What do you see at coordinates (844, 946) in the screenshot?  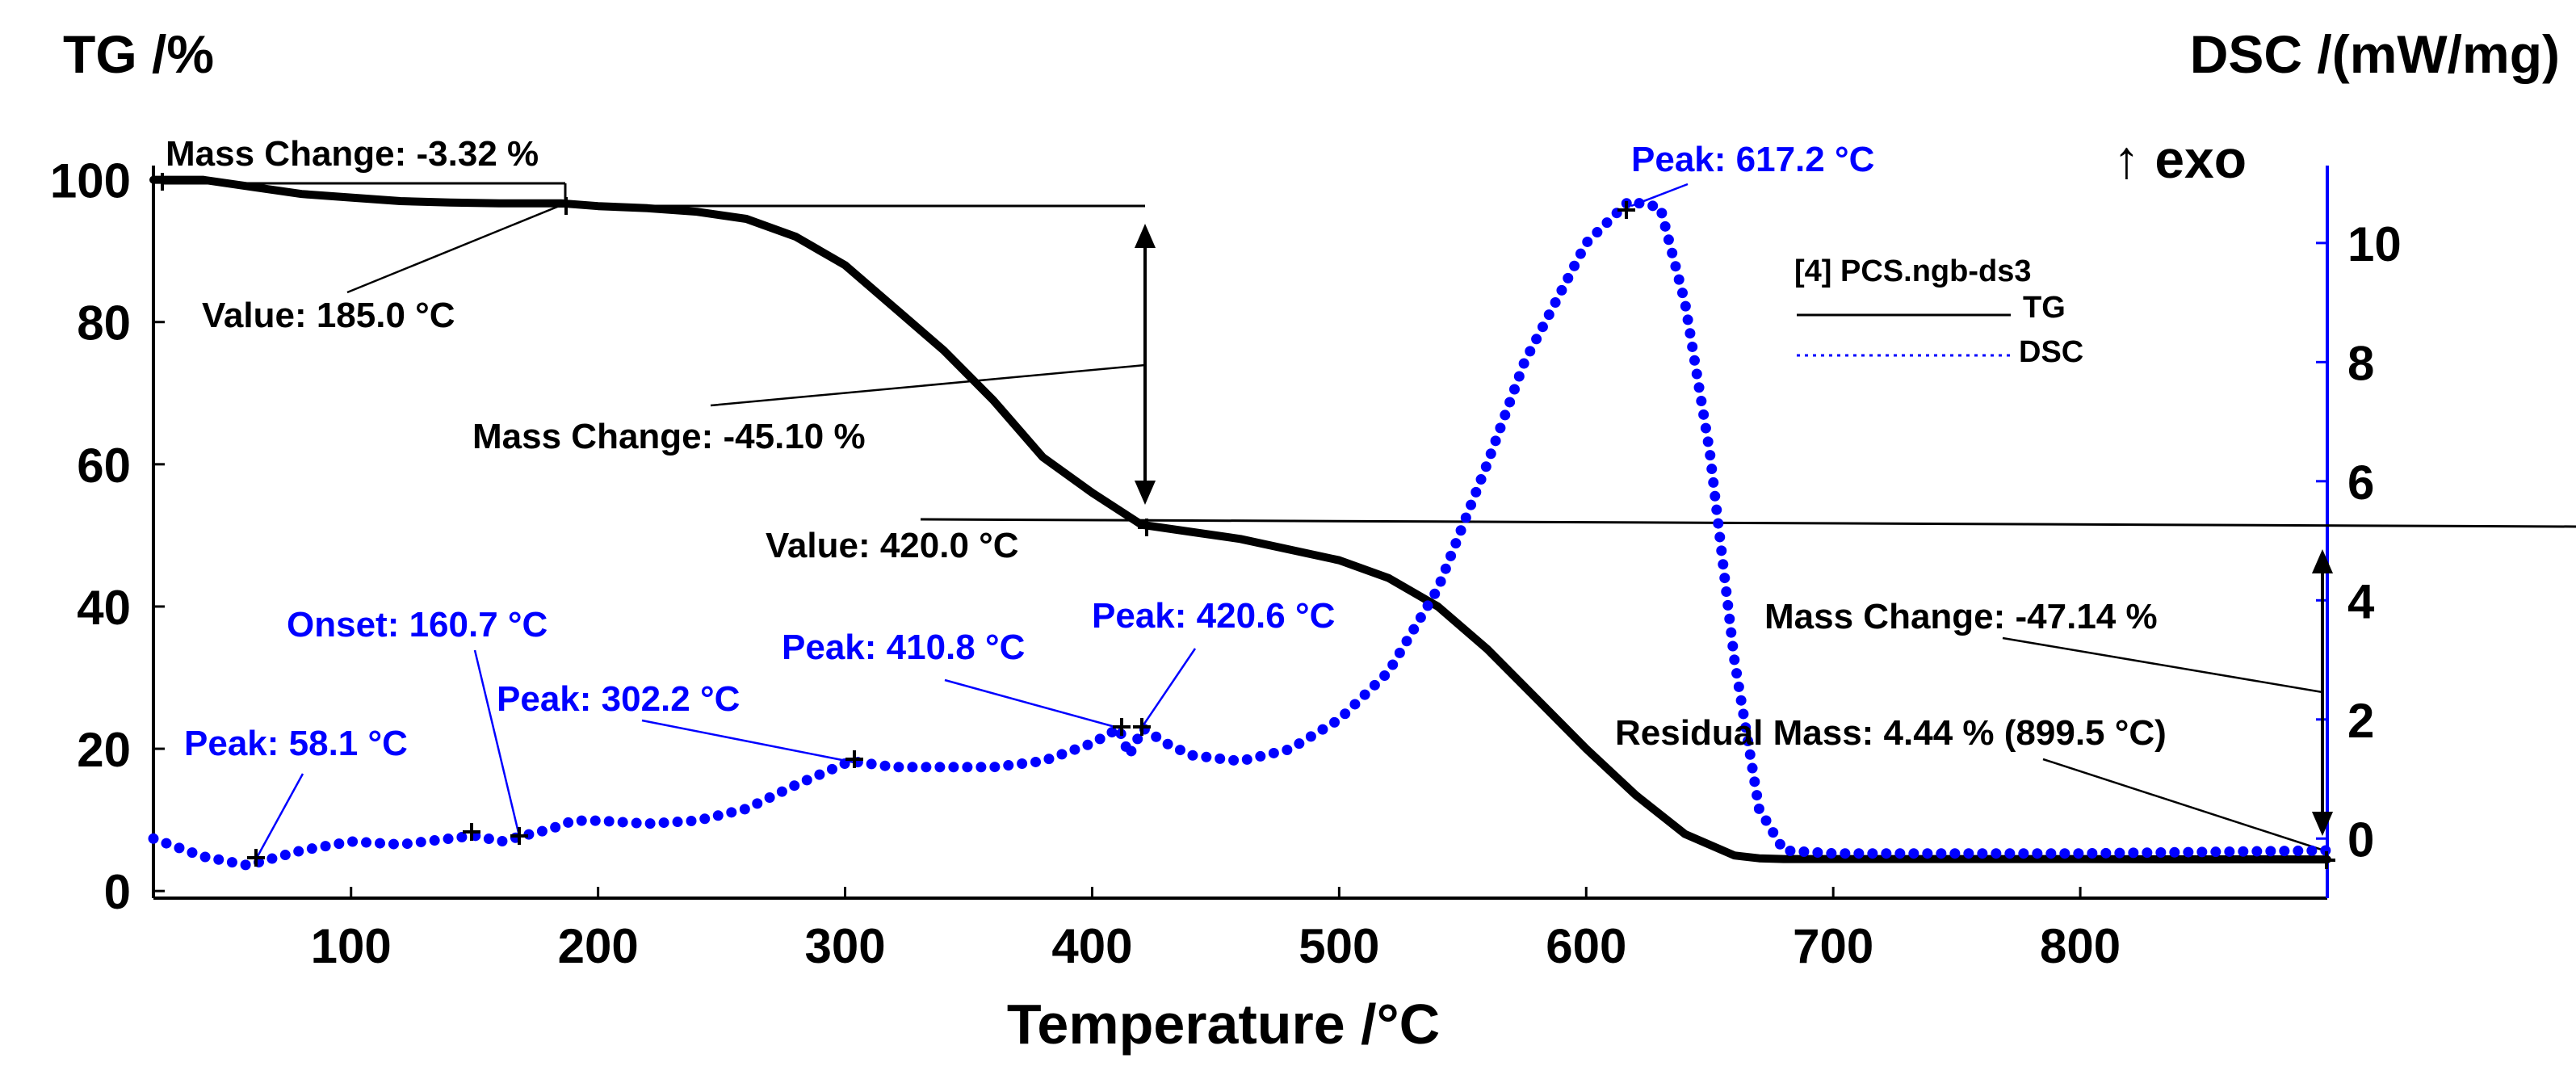 I see `x-tick-label: 300` at bounding box center [844, 946].